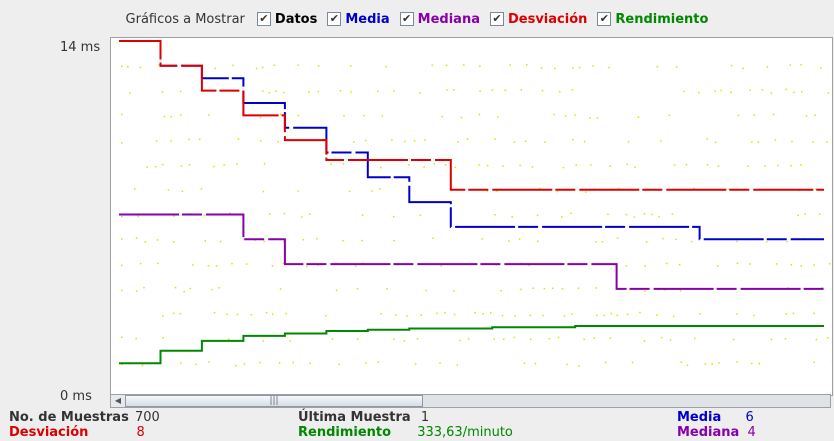  What do you see at coordinates (470, 401) in the screenshot?
I see `horizontal-scrollbar: ◀ |||` at bounding box center [470, 401].